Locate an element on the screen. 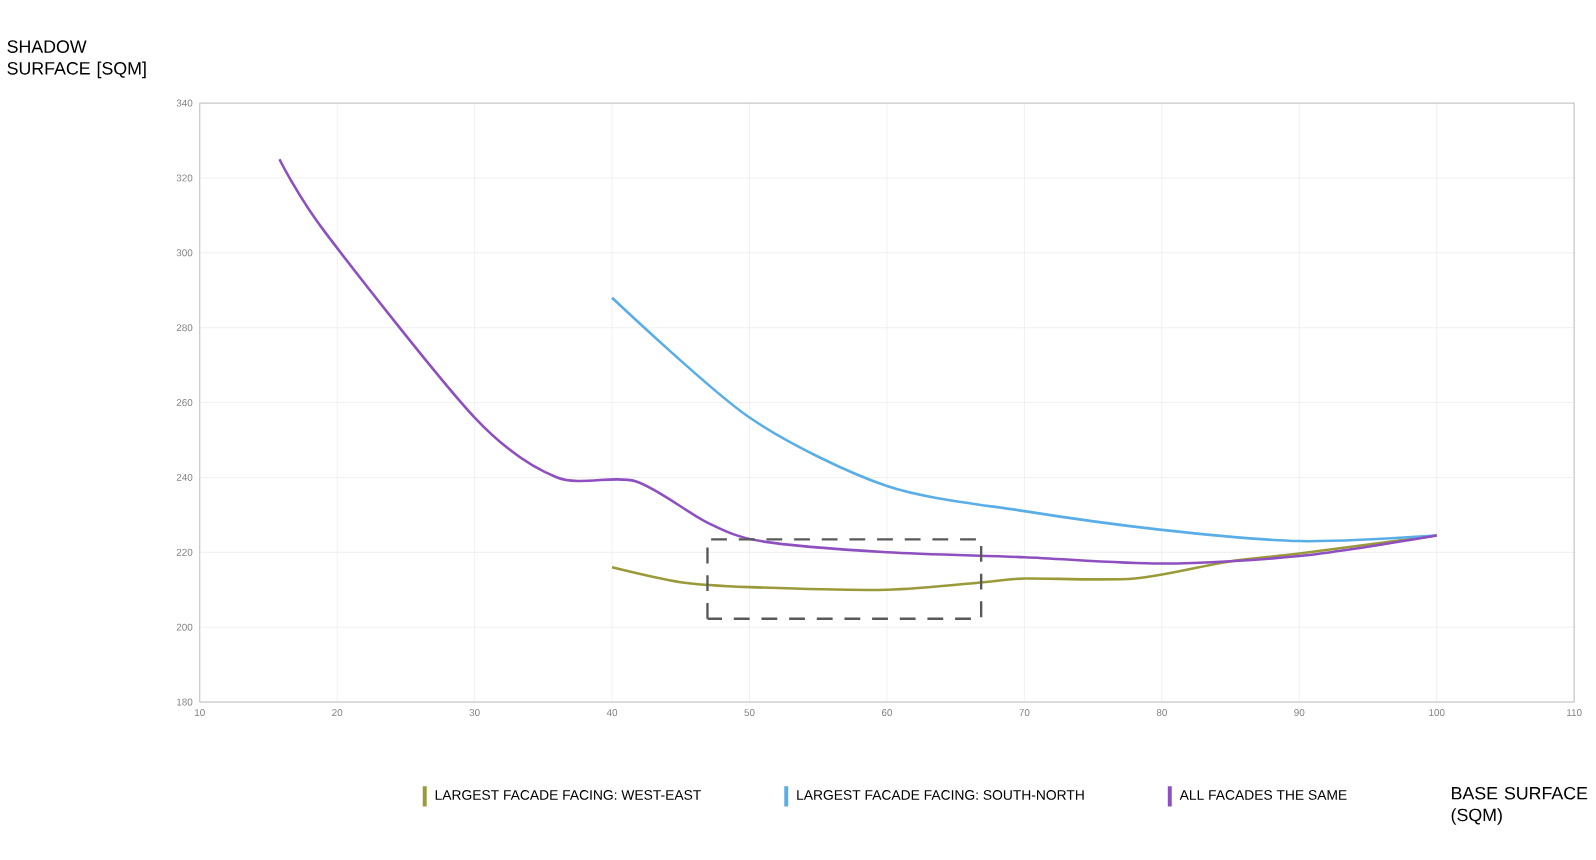 The width and height of the screenshot is (1596, 860). x-axis-title: BASE SURFACE (SQM) is located at coordinates (1519, 805).